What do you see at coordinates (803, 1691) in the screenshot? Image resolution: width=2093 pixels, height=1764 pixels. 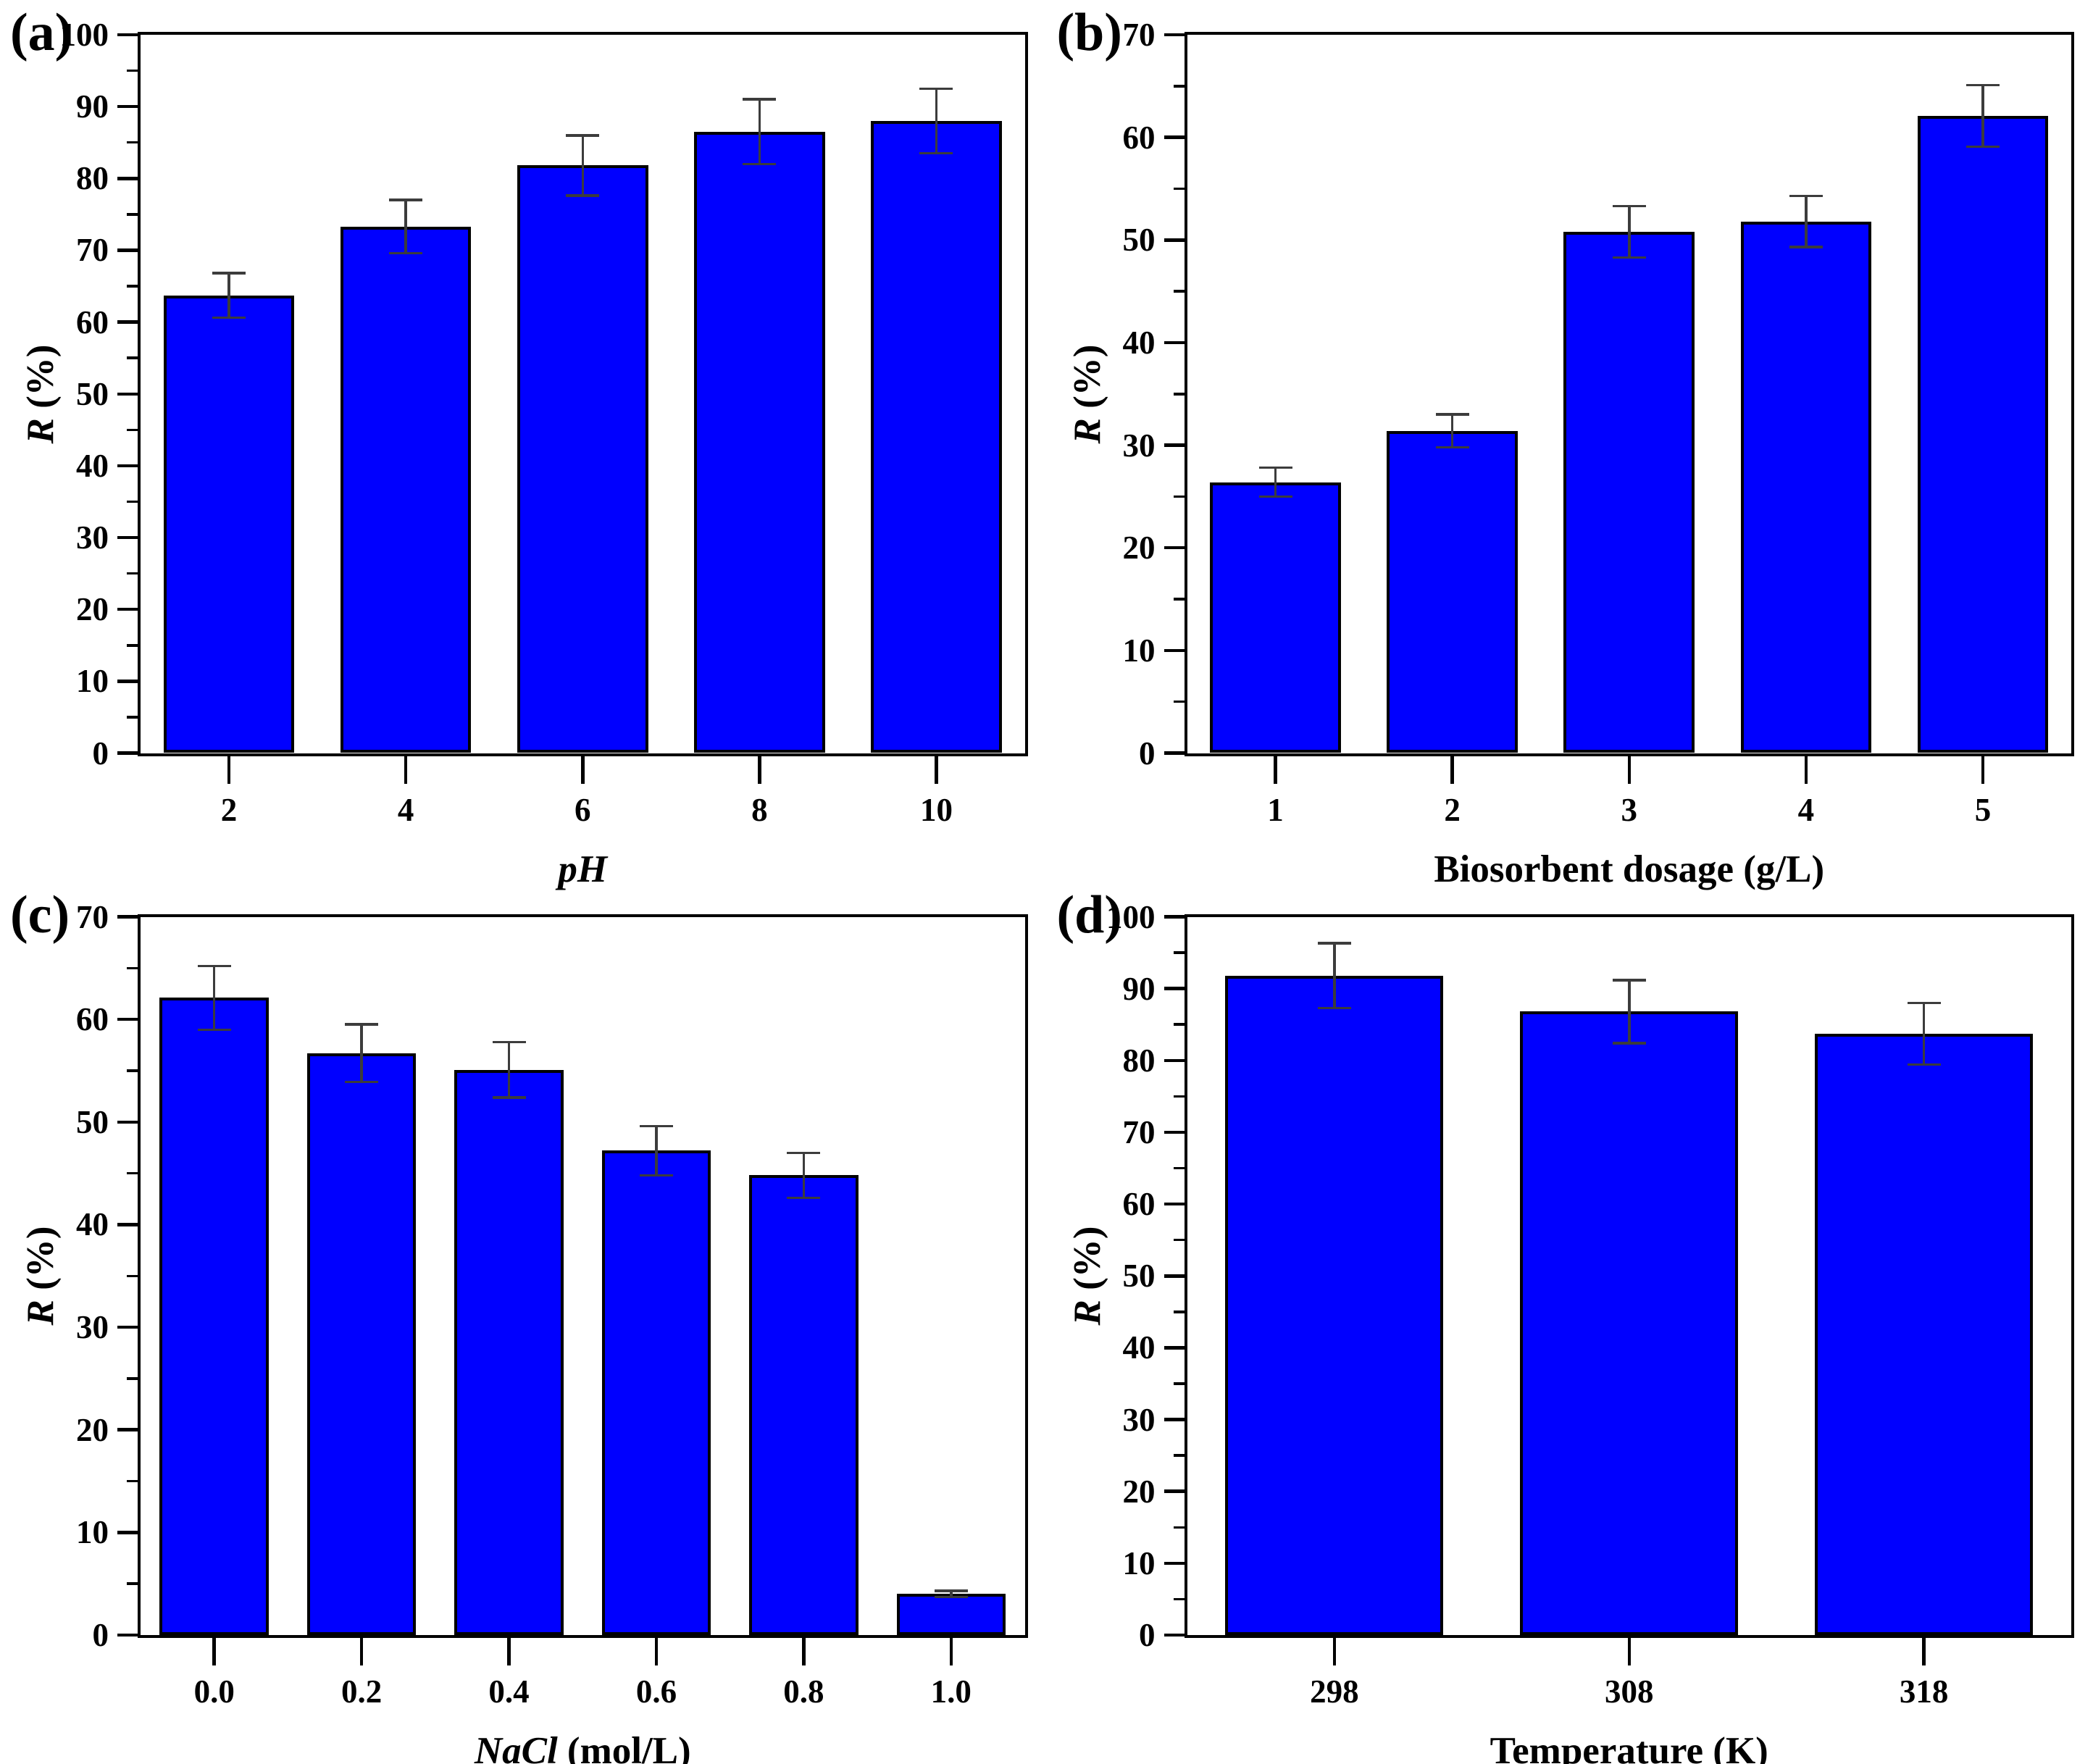 I see `x-tick-label: 0.8` at bounding box center [803, 1691].